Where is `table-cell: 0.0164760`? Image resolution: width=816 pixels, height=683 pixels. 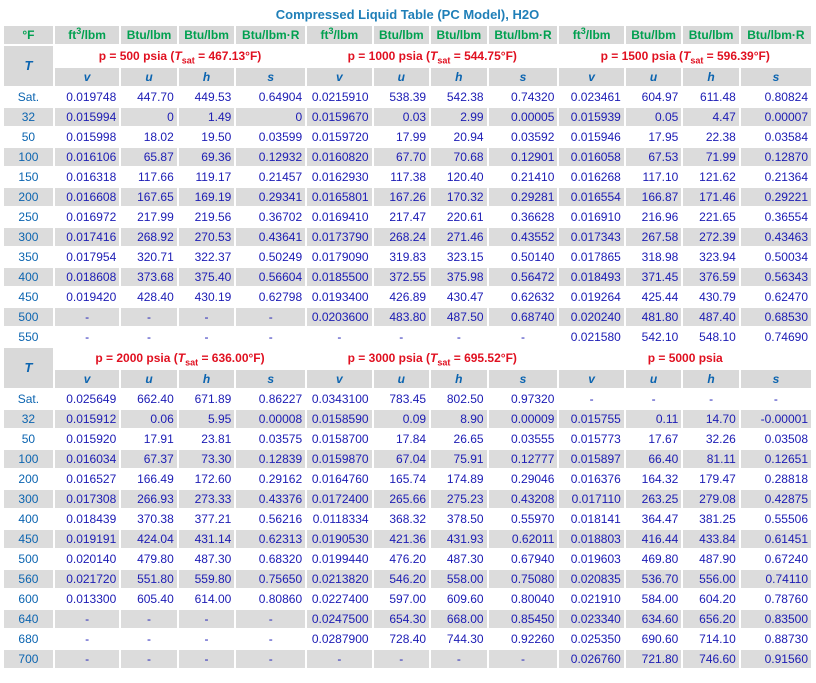 table-cell: 0.0164760 is located at coordinates (339, 479).